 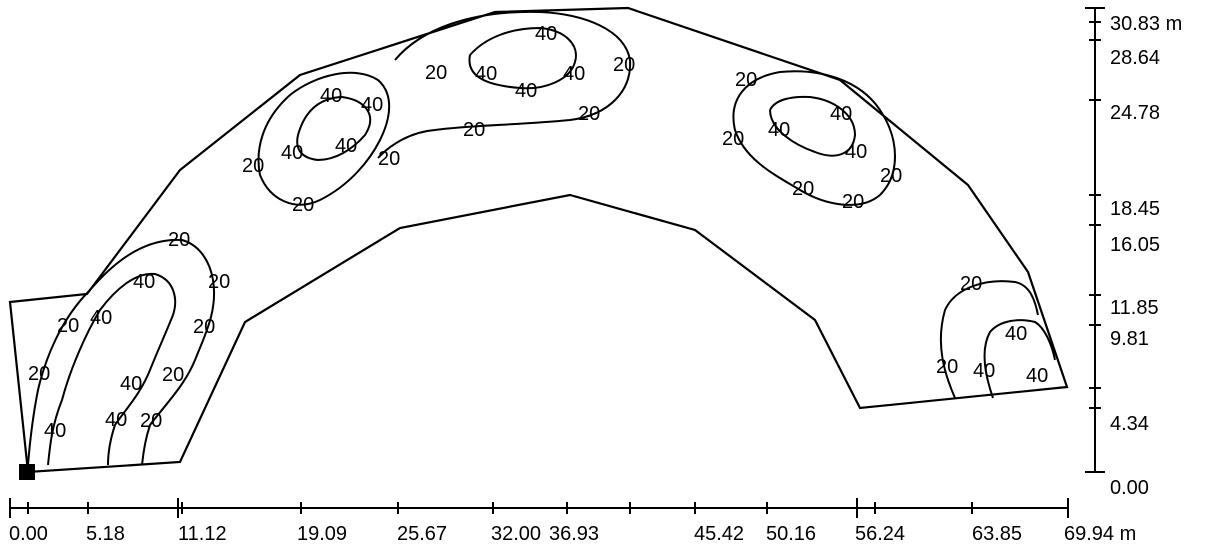 I want to click on y-tick-label: 4.34, so click(x=1129, y=424).